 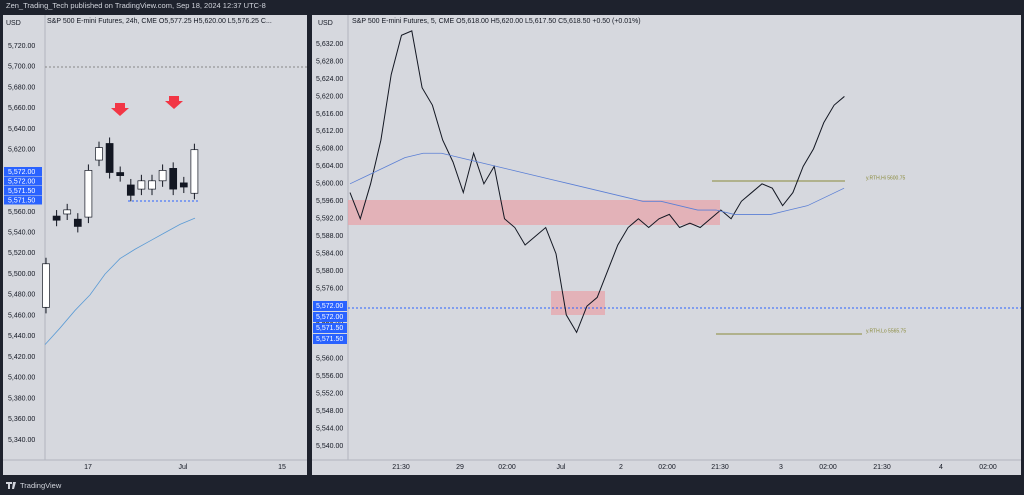 I want to click on price-label: 5,596.00, so click(x=329, y=201).